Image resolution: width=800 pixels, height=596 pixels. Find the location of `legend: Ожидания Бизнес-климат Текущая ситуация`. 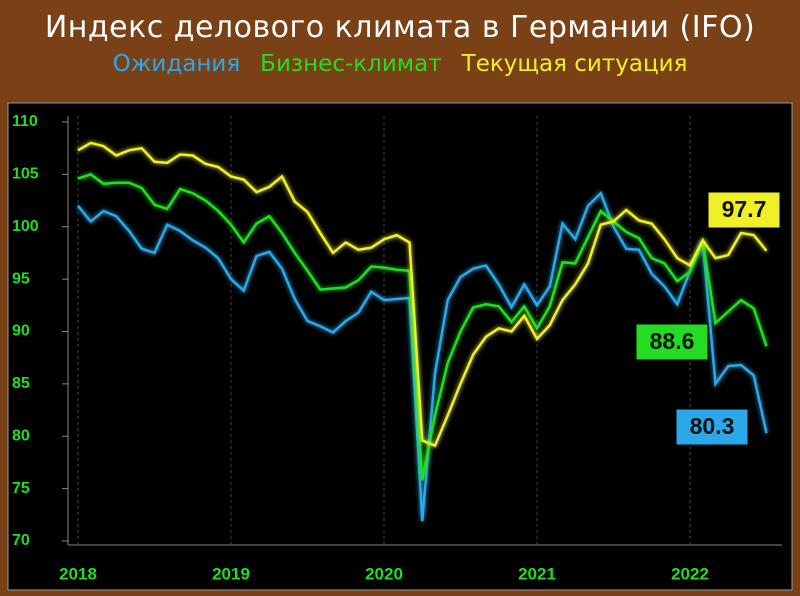

legend: Ожидания Бизнес-климат Текущая ситуация is located at coordinates (400, 64).